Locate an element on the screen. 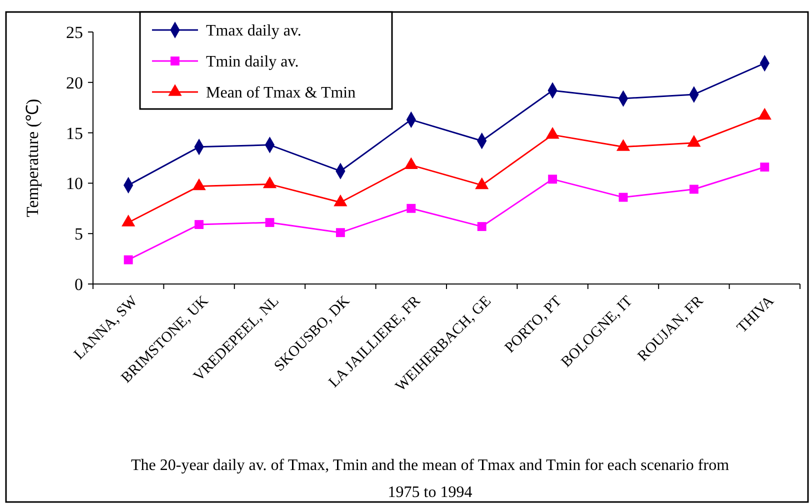 The height and width of the screenshot is (504, 812). legend-label: Tmax daily av. is located at coordinates (254, 31).